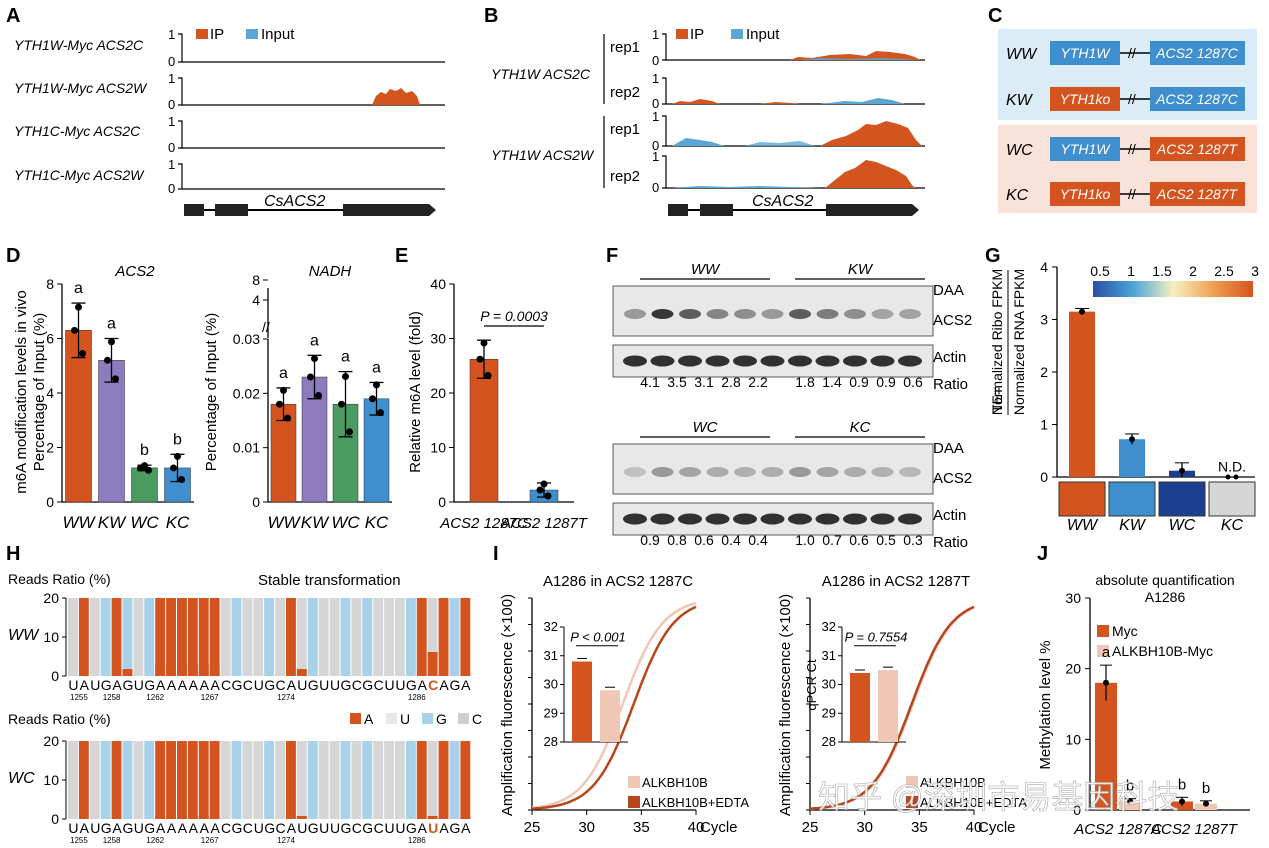  I want to click on track-label: YTH1C-Myc ACS2C, so click(77, 131).